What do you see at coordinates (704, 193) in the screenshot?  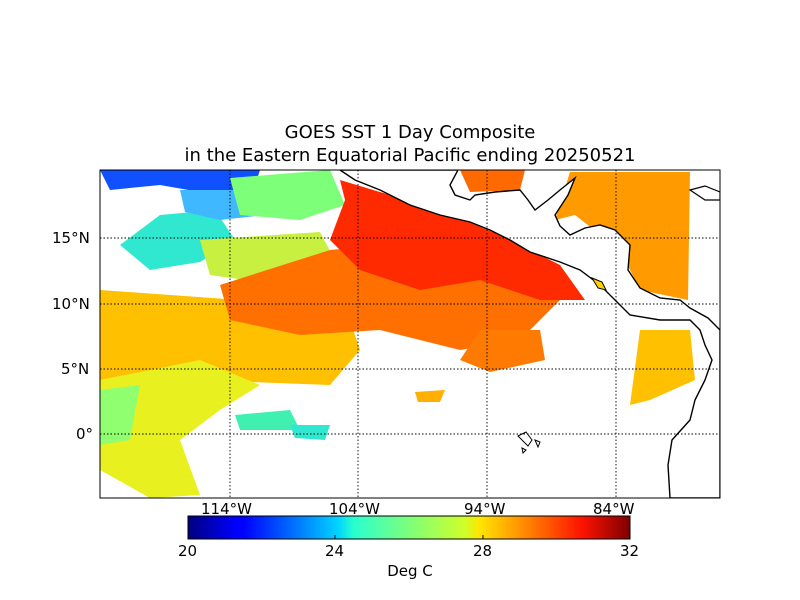 I see `cuba-land` at bounding box center [704, 193].